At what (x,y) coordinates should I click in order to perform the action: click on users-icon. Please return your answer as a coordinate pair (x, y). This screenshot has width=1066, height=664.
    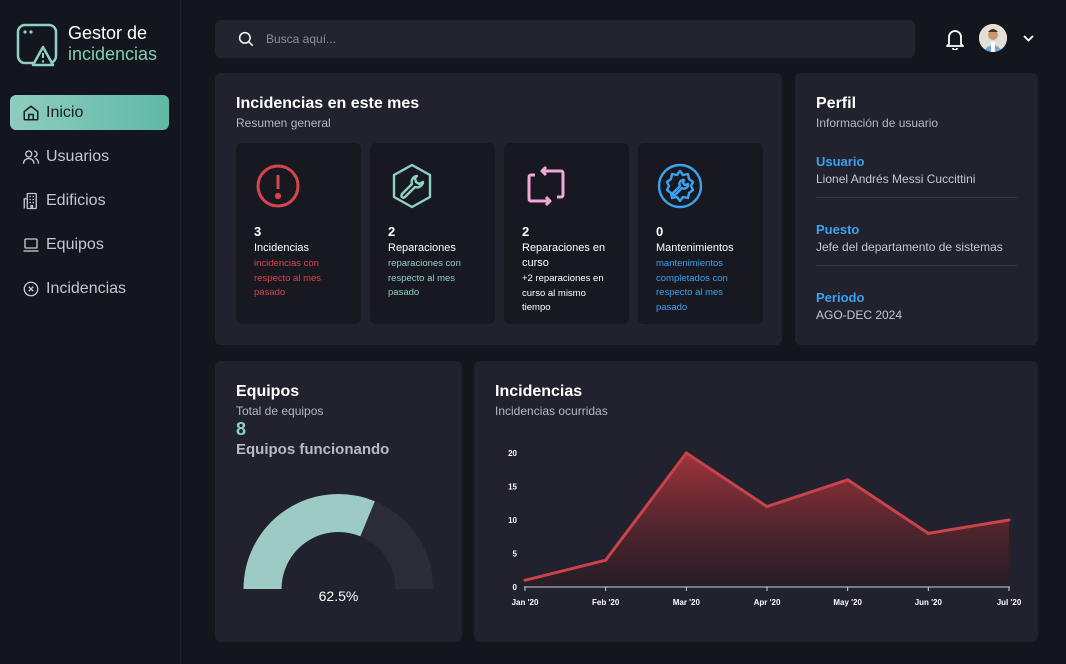
    Looking at the image, I should click on (31, 156).